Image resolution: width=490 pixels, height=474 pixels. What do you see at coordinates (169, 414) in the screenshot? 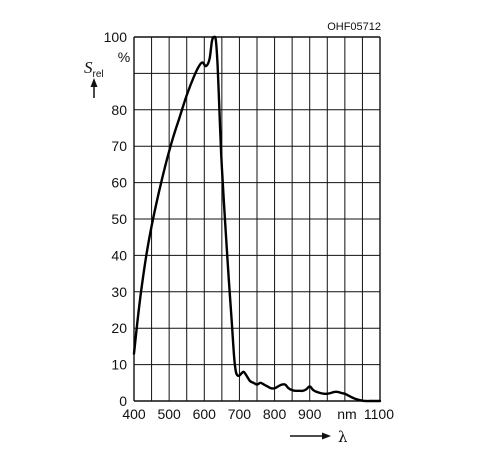
I see `x-tick-label: 500` at bounding box center [169, 414].